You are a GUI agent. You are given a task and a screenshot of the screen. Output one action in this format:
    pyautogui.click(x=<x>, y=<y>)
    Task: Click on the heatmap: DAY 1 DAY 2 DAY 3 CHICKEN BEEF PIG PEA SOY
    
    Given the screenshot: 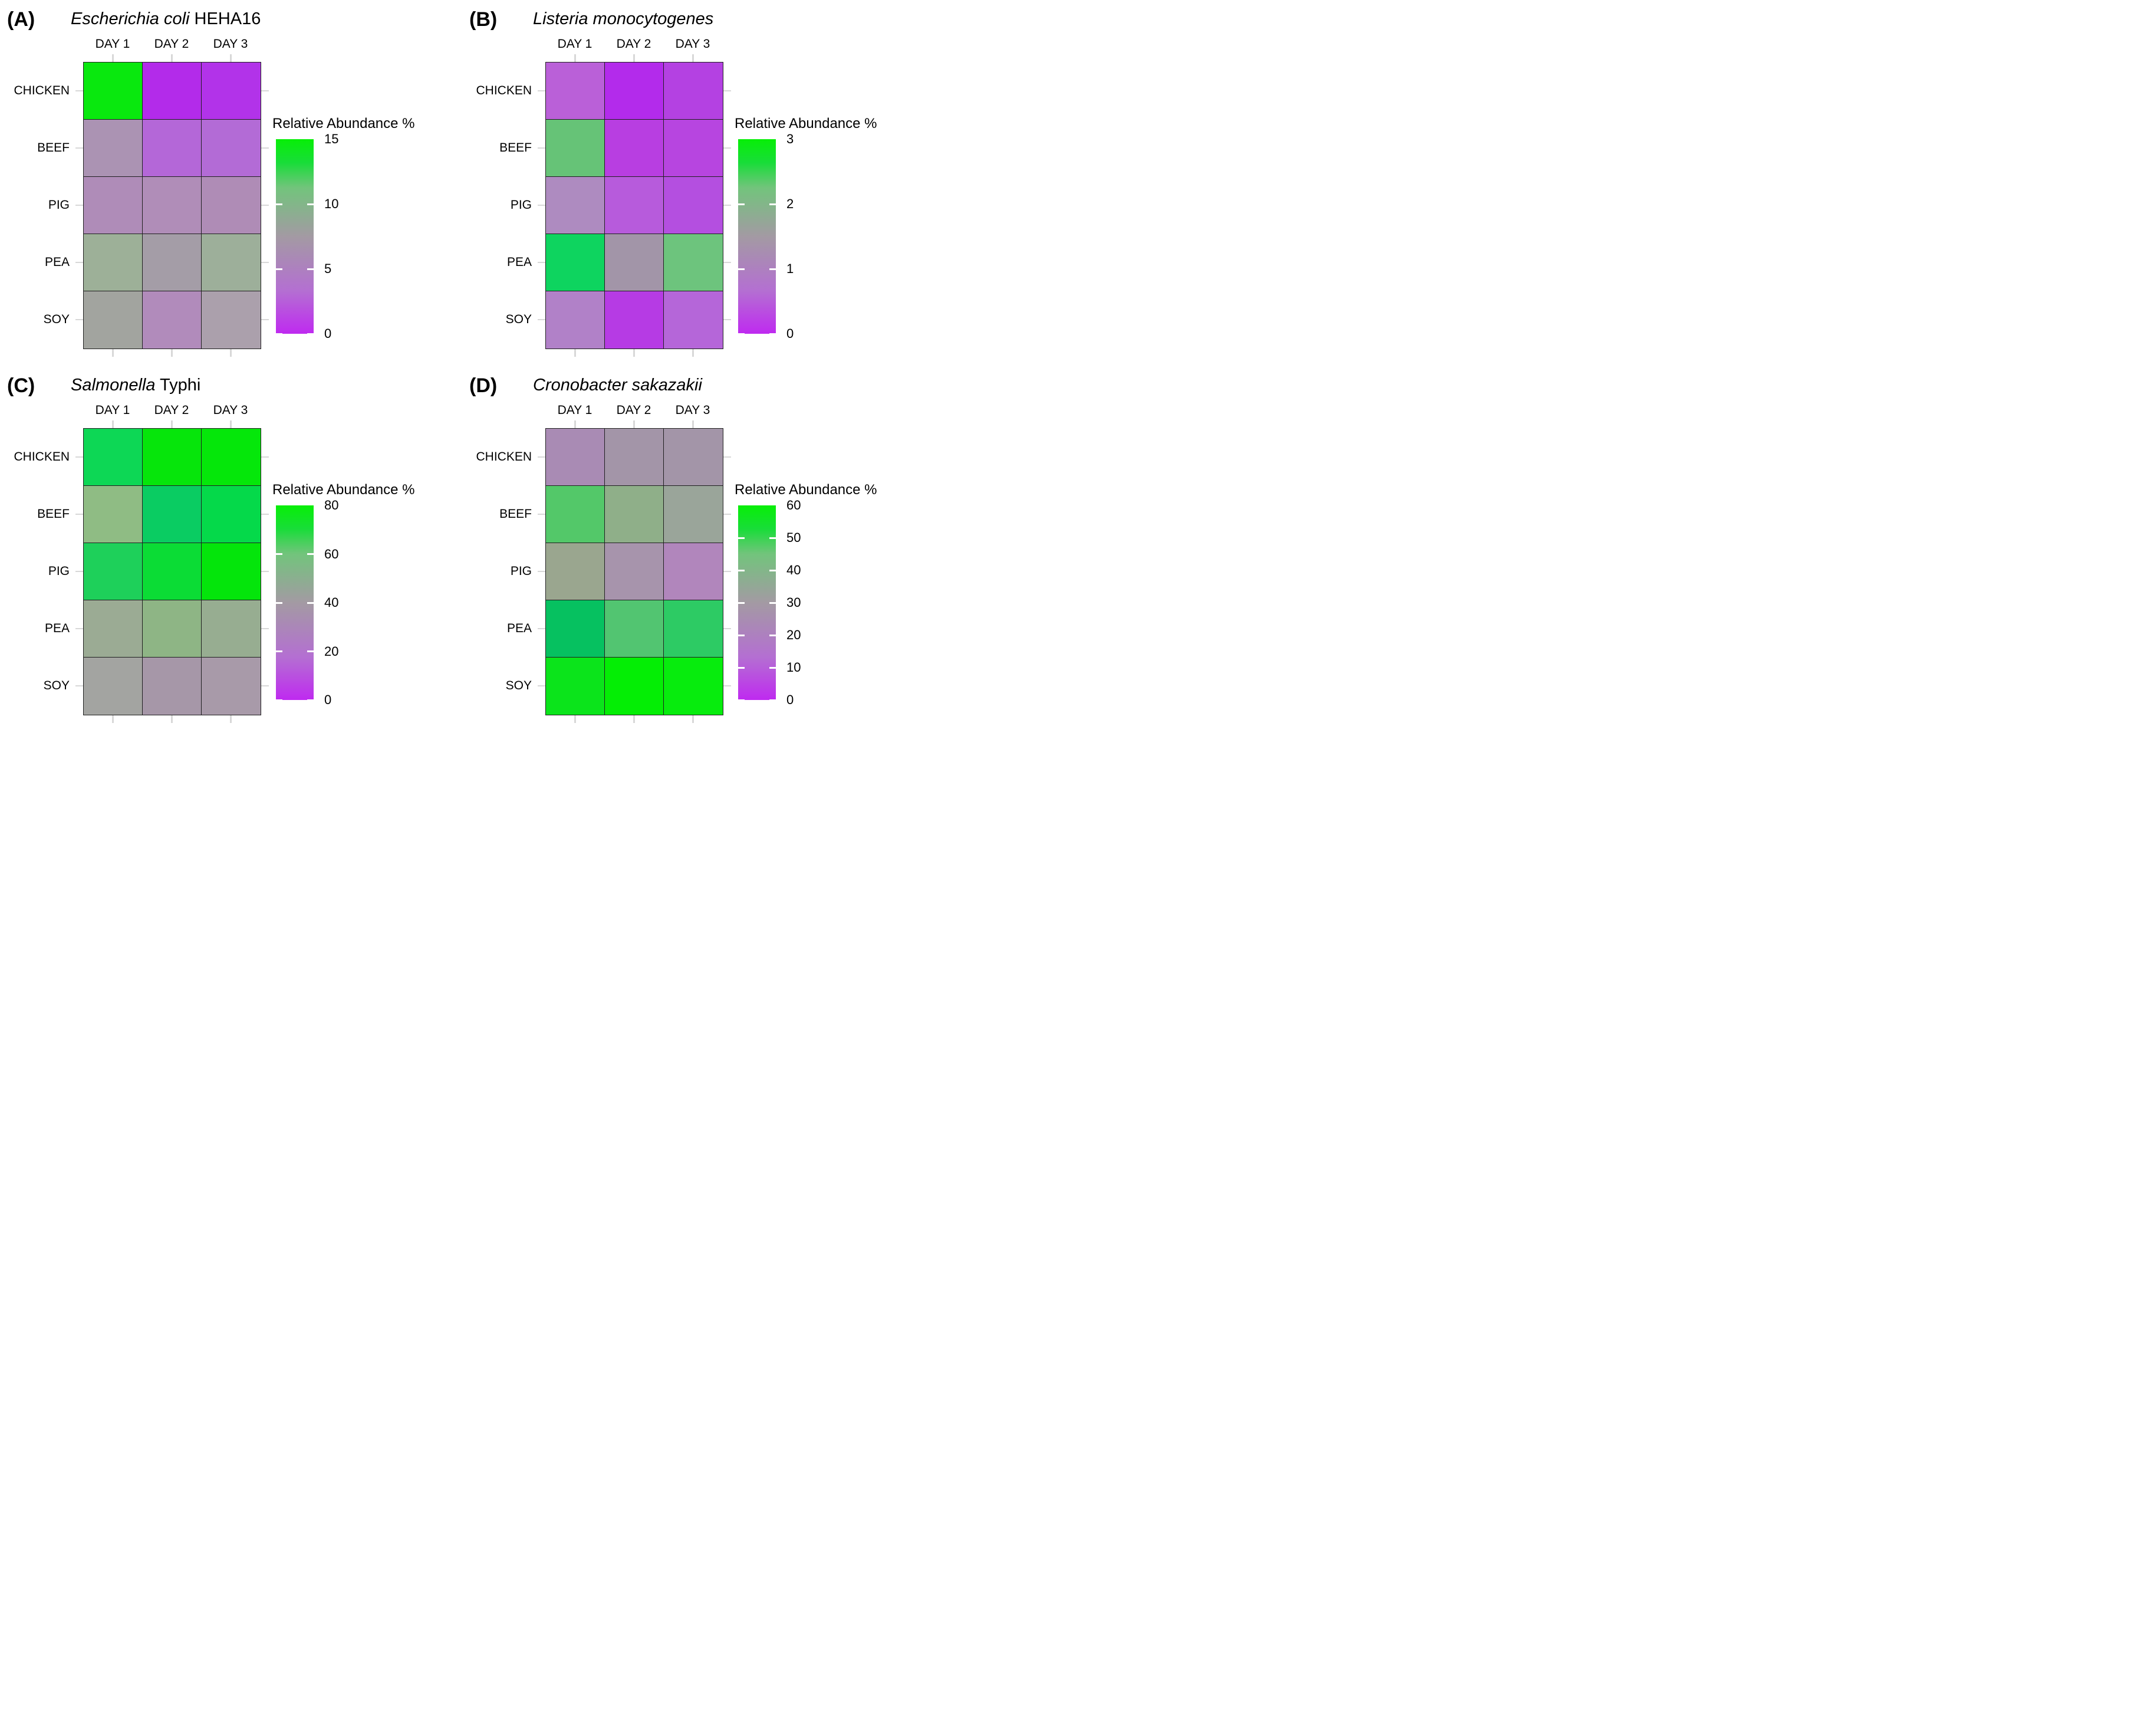 What is the action you would take?
    pyautogui.click(x=602, y=565)
    